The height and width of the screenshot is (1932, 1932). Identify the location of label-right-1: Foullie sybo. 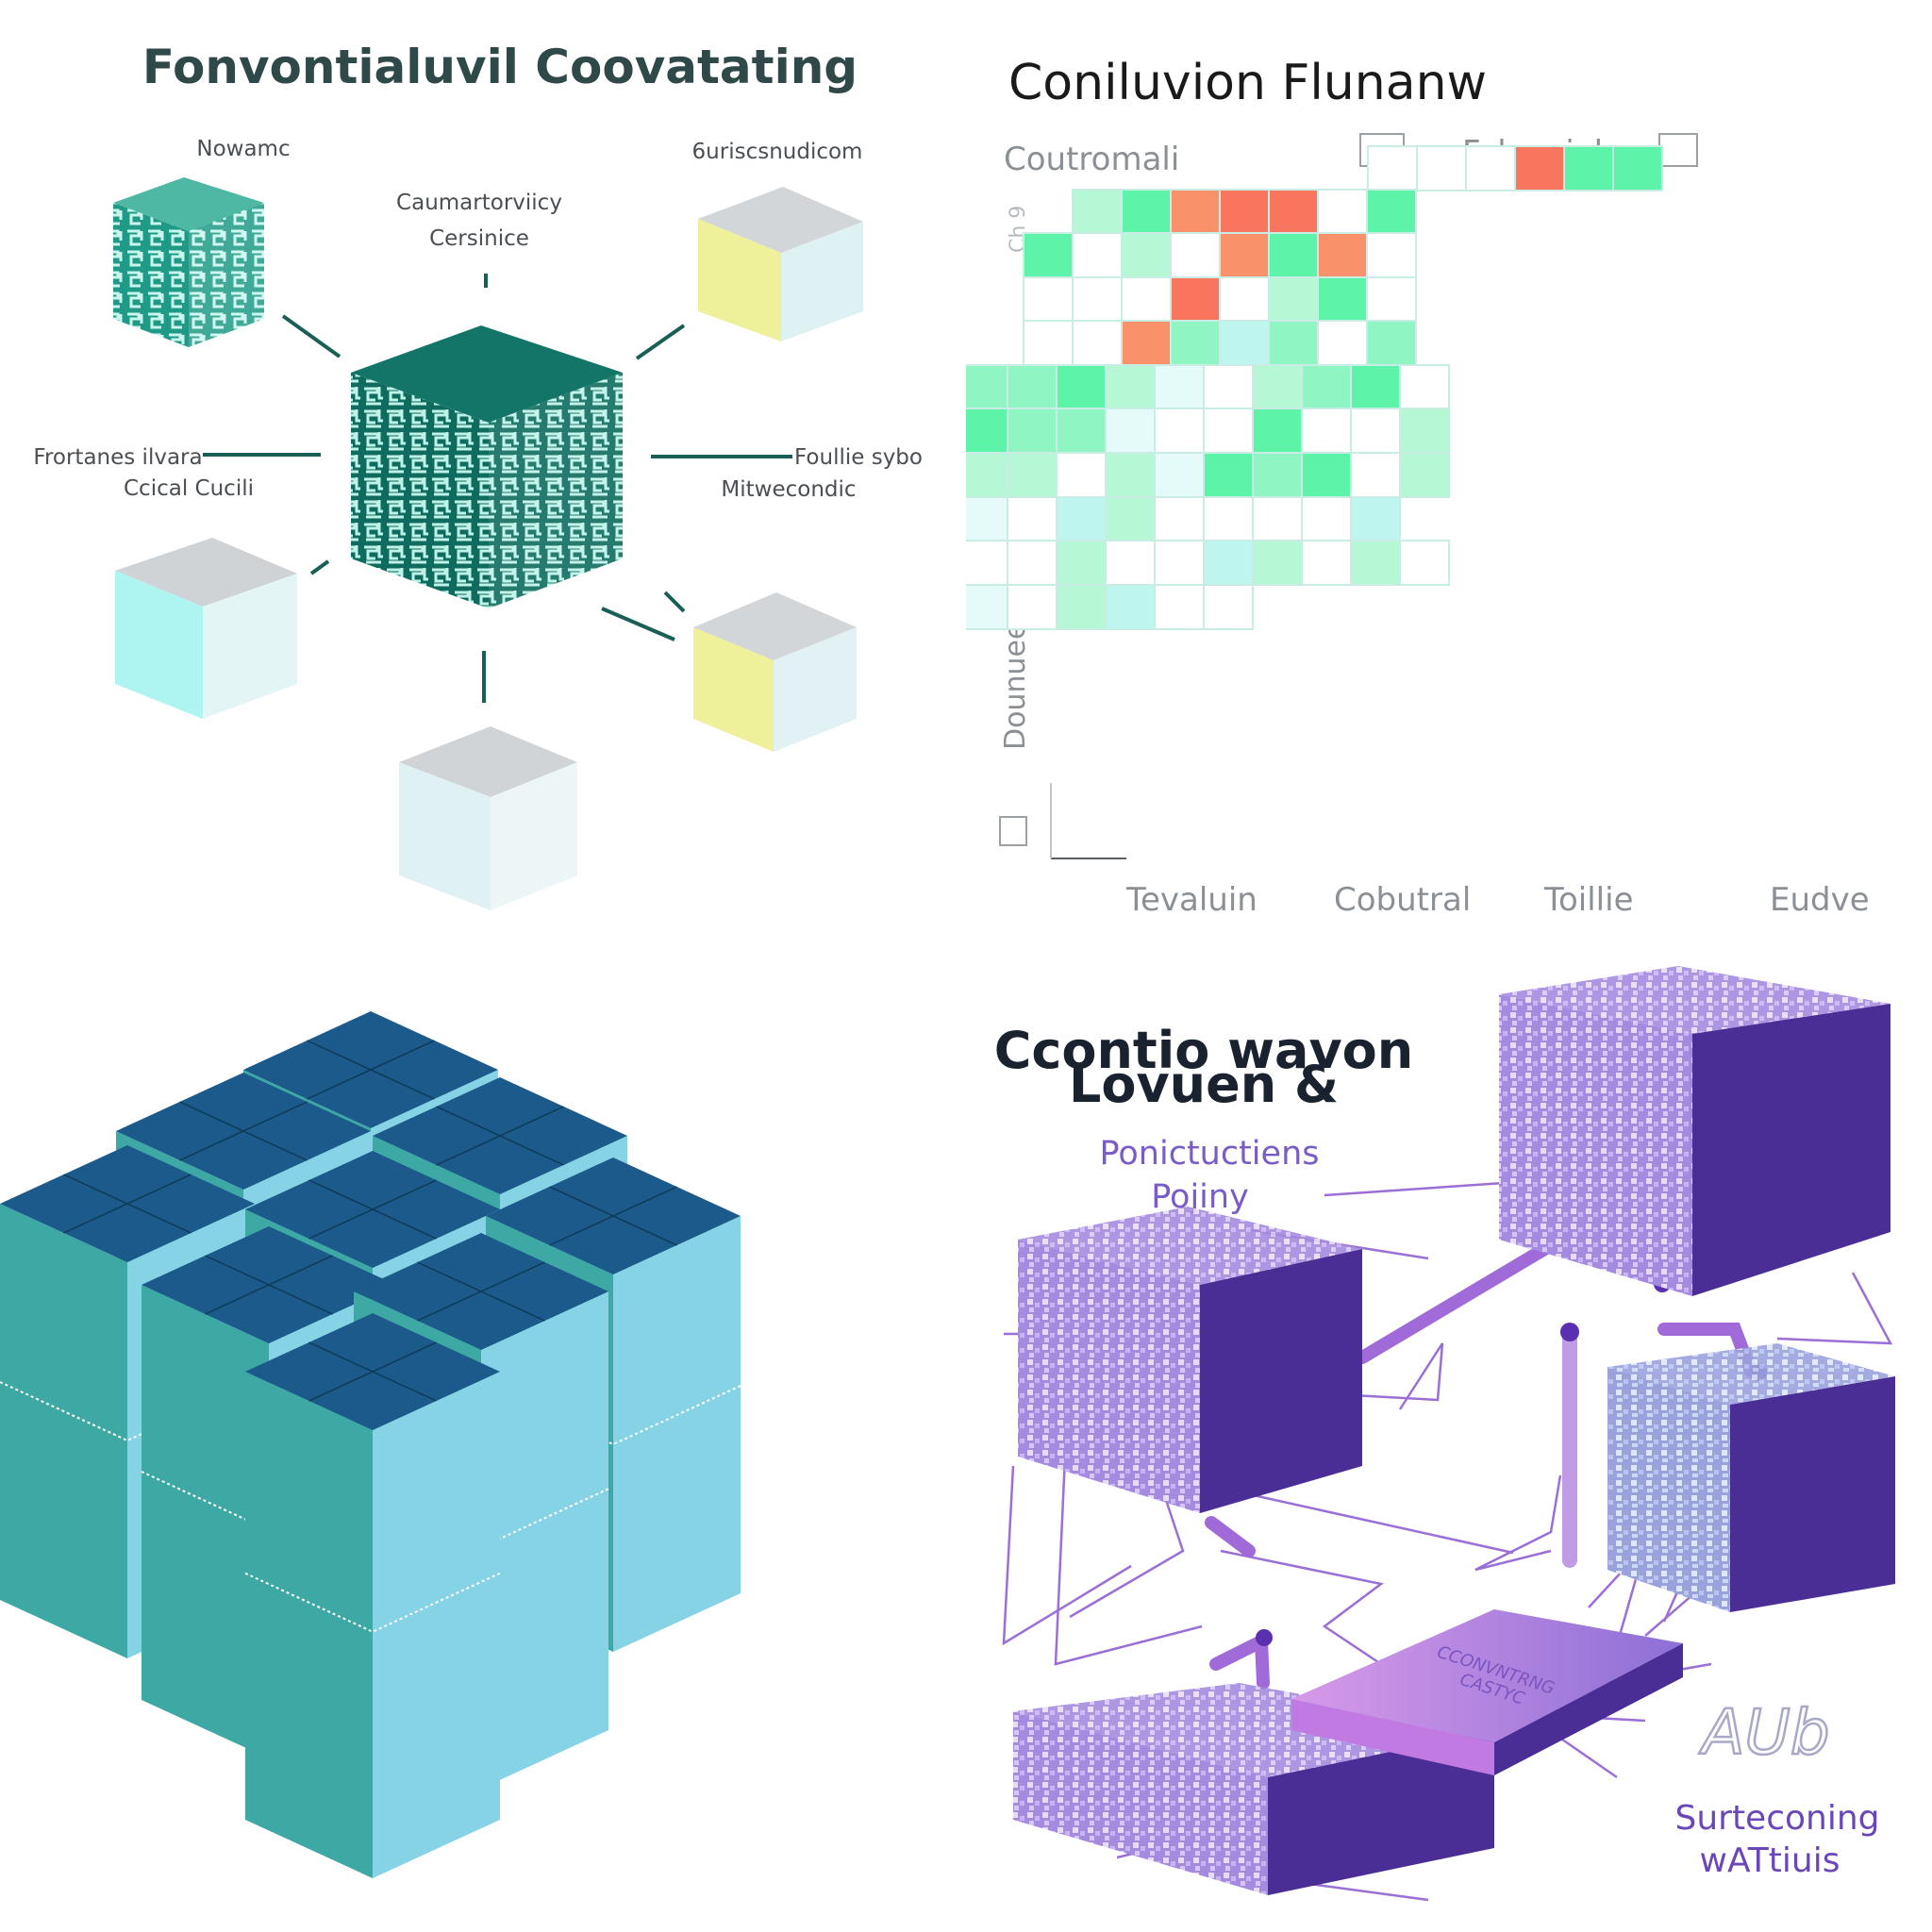
(859, 458).